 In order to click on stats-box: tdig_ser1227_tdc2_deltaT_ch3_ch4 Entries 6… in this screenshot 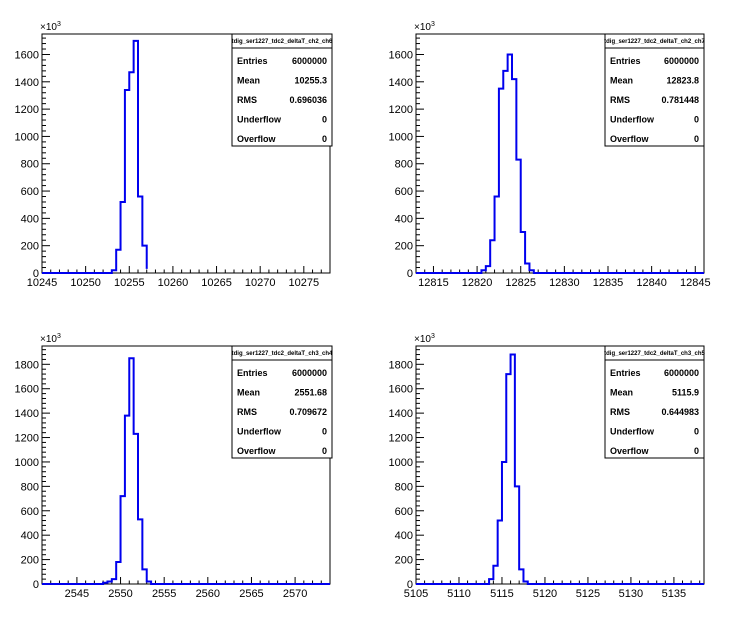, I will do `click(282, 402)`.